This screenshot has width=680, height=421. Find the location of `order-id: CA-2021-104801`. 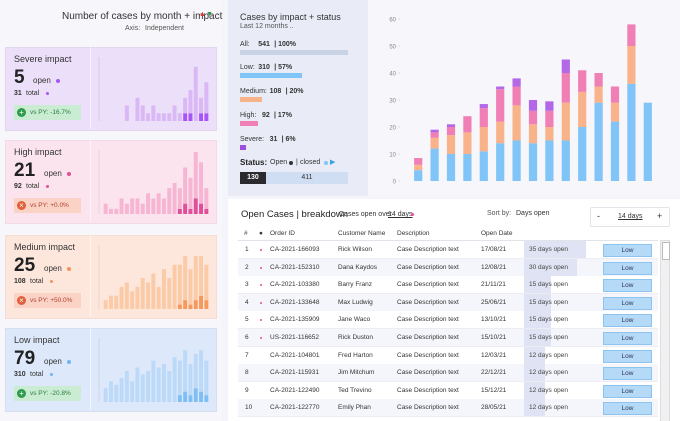

order-id: CA-2021-104801 is located at coordinates (295, 355).